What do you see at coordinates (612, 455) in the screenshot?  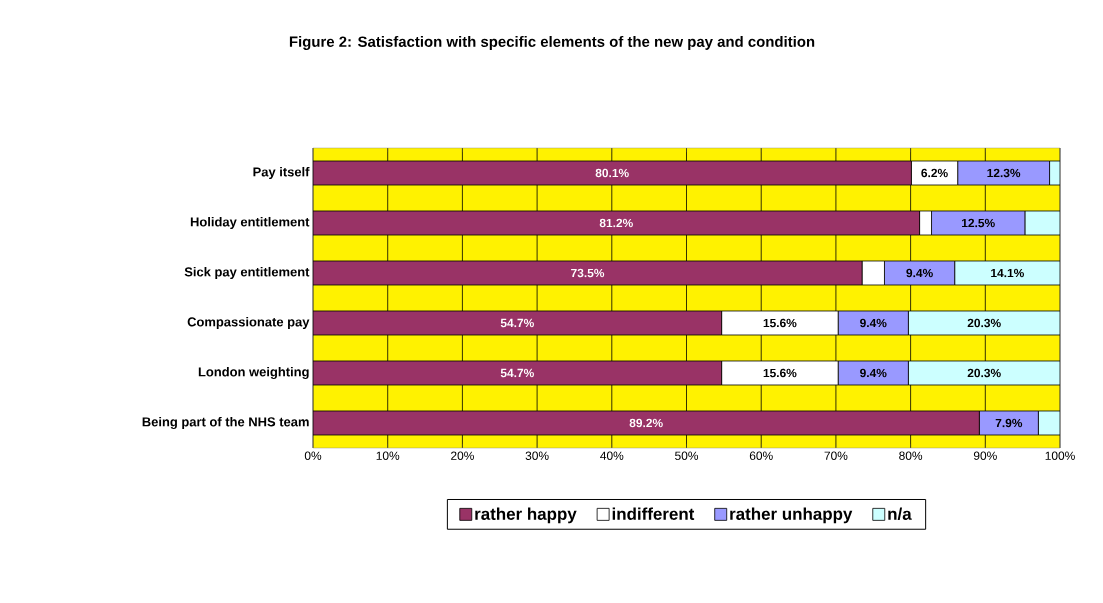 I see `x-tick-label: 40%` at bounding box center [612, 455].